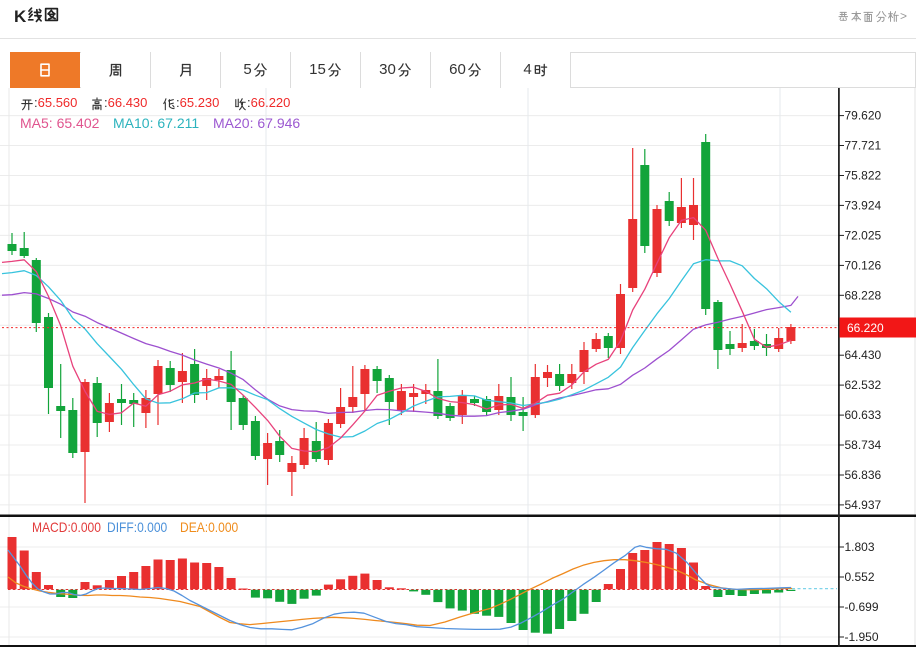  I want to click on svg-text: 62.532, so click(863, 385).